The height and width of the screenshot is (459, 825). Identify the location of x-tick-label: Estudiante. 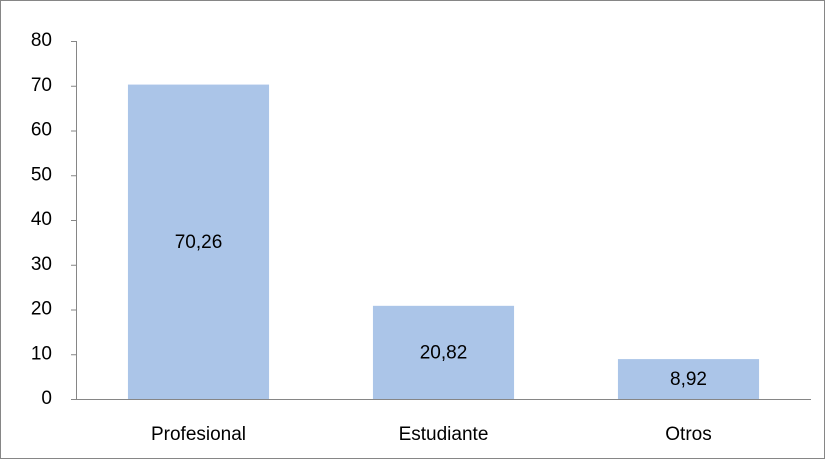
(444, 434).